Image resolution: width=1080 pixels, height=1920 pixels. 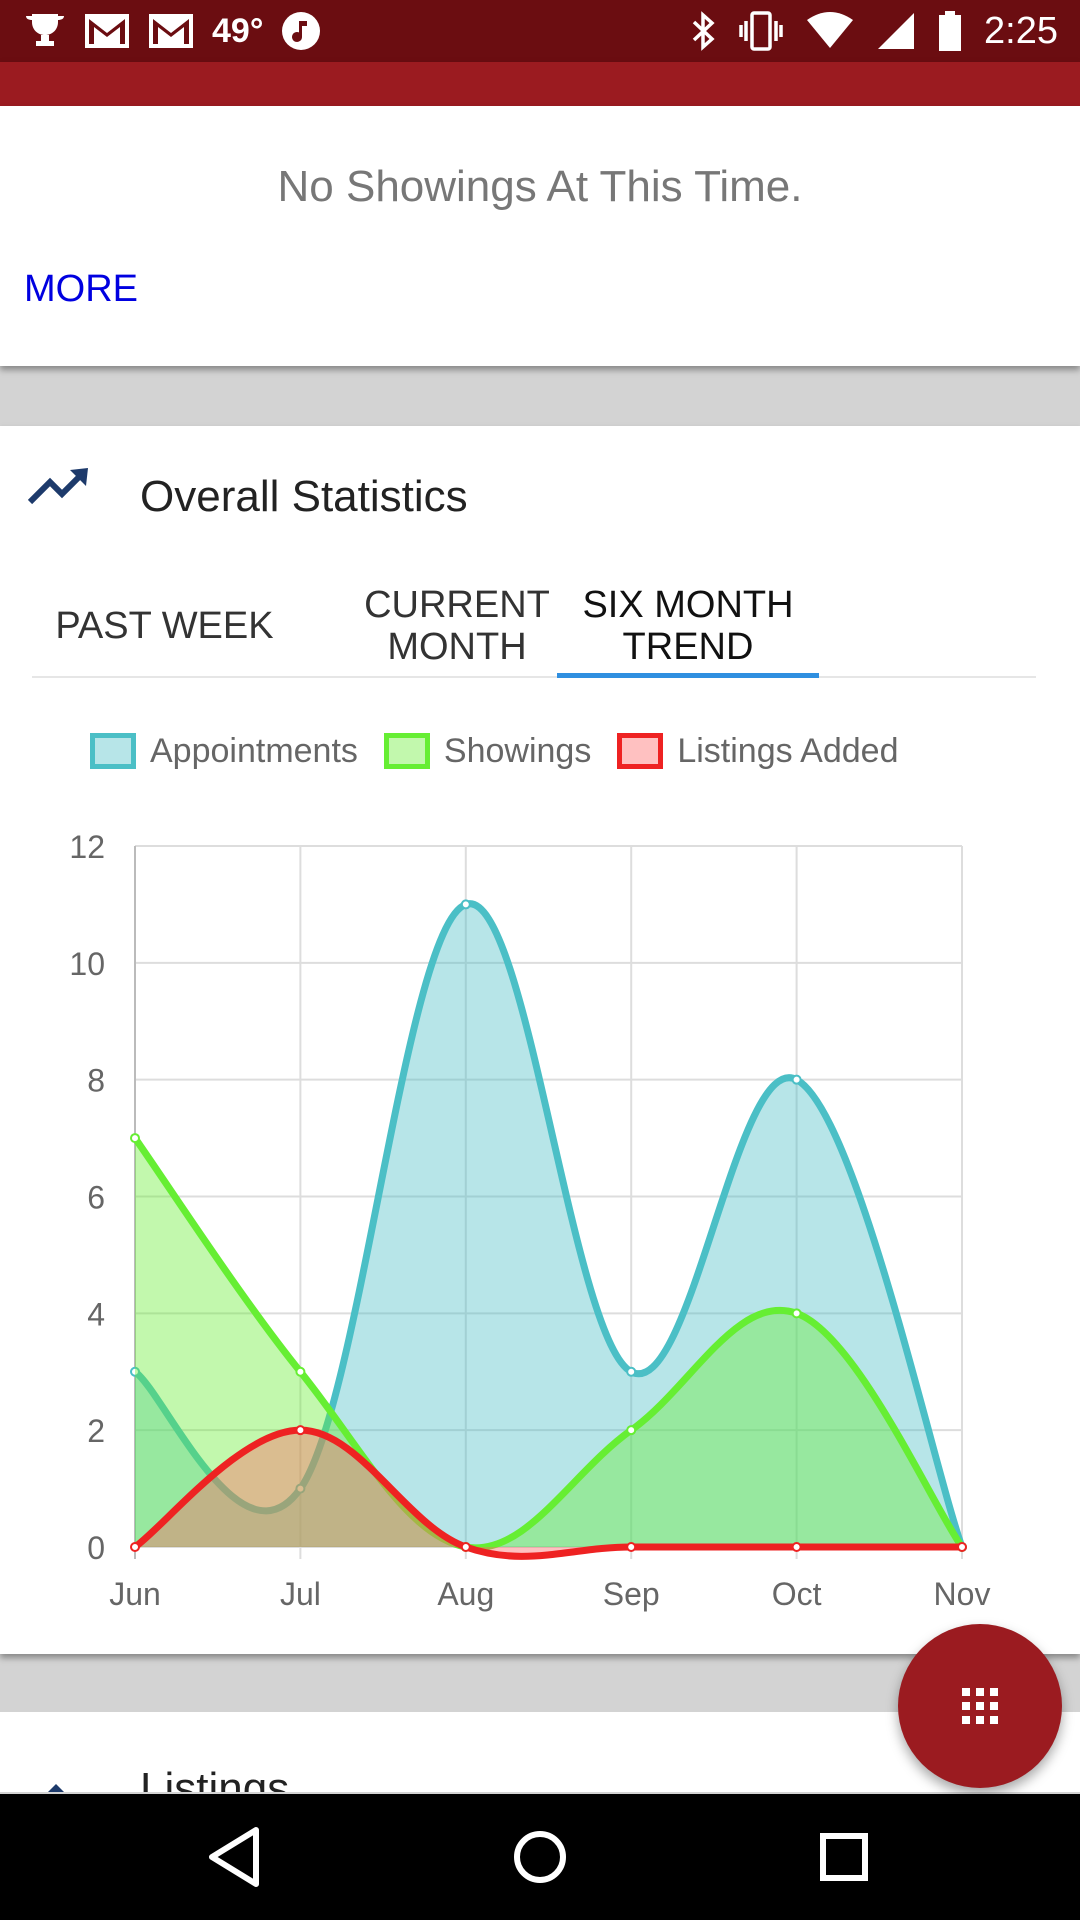 I want to click on trending-up-icon, so click(x=58, y=486).